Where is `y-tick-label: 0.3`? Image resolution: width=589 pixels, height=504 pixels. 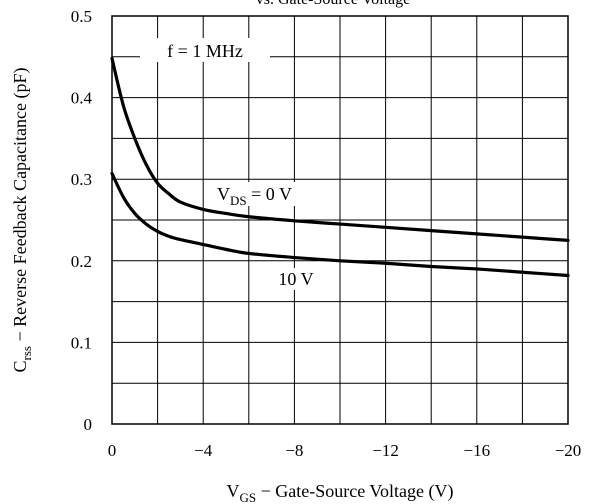
y-tick-label: 0.3 is located at coordinates (81, 179).